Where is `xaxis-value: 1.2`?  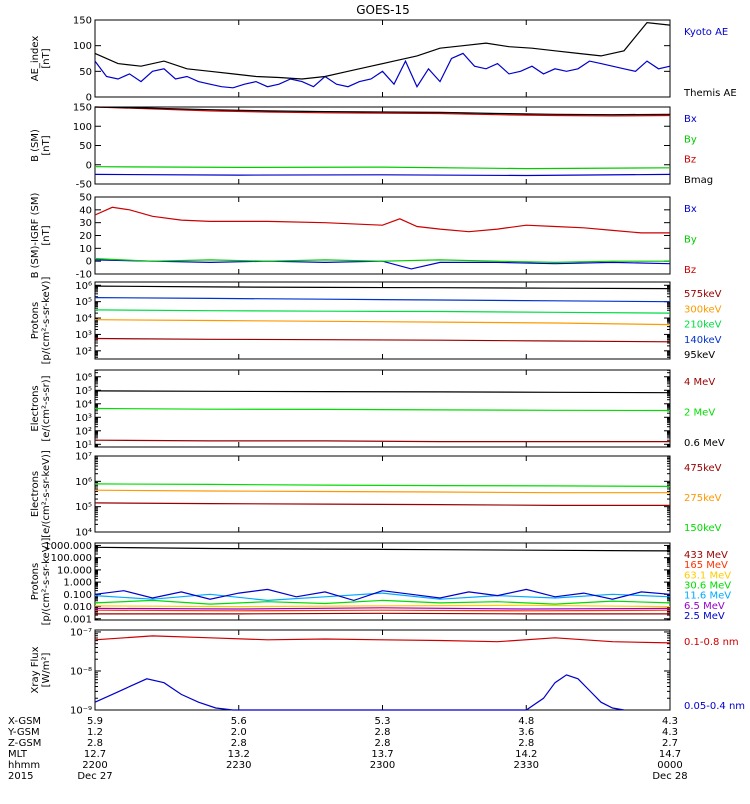 xaxis-value: 1.2 is located at coordinates (95, 732).